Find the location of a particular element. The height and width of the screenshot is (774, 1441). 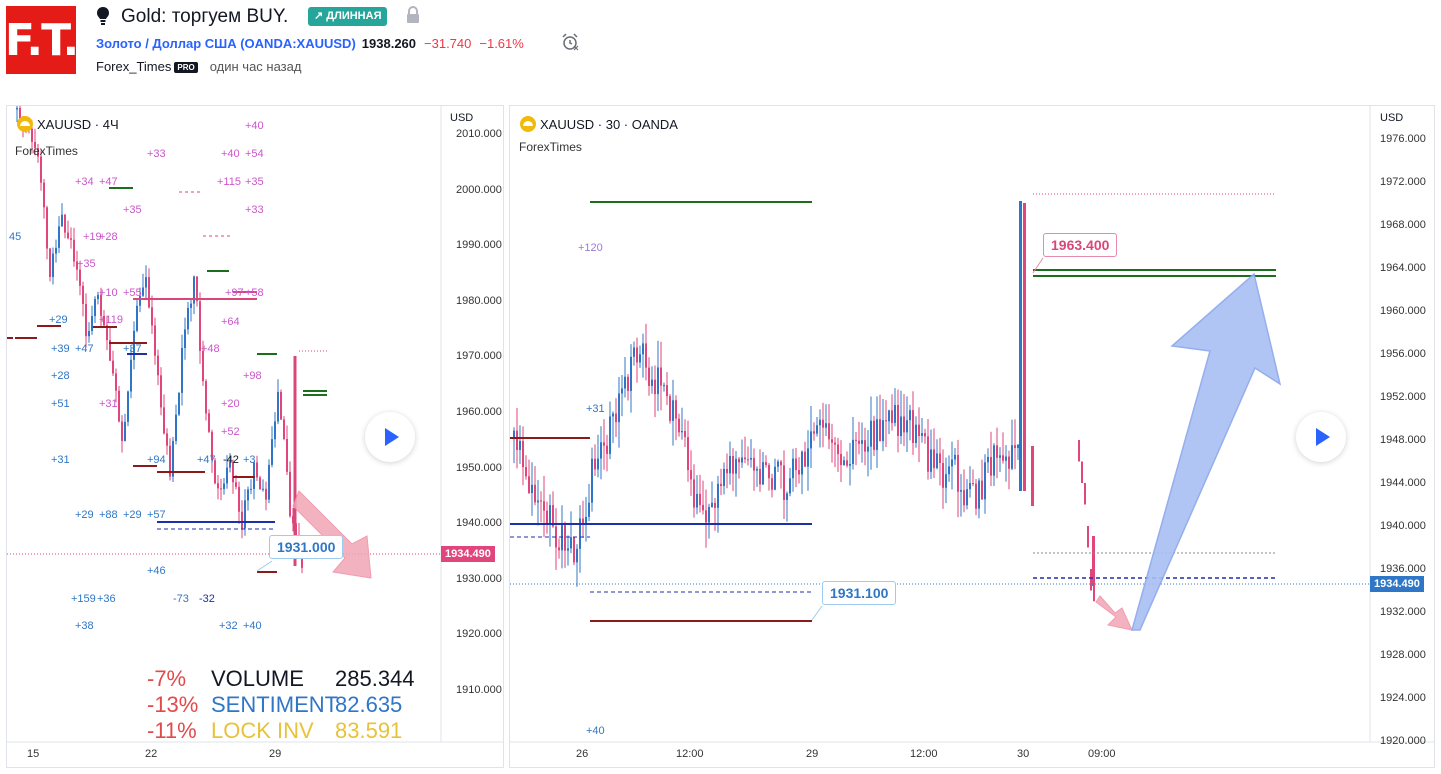

right-chart-legend: XAUUSD · 30 · OANDA is located at coordinates (599, 124).